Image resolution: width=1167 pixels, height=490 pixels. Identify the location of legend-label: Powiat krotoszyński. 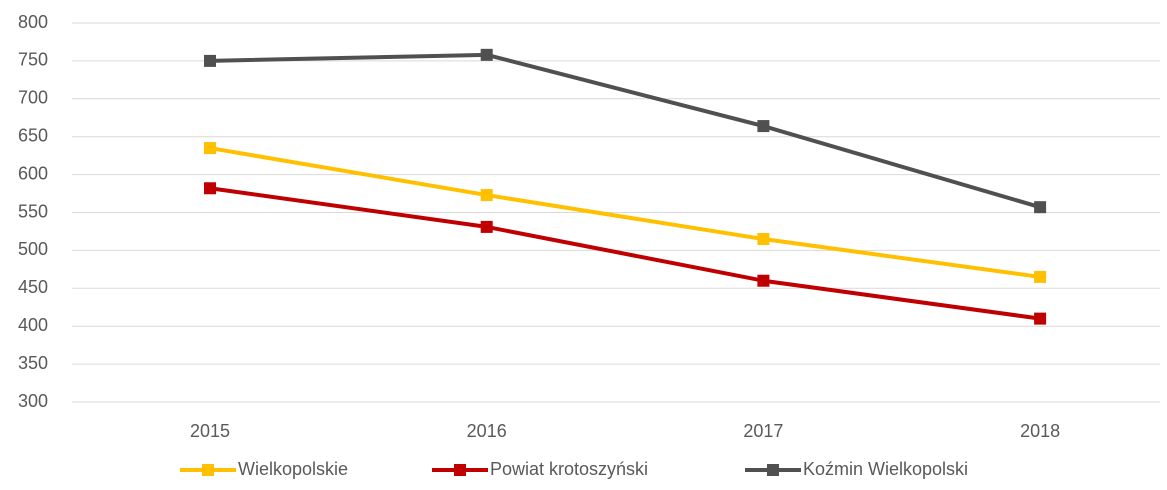
(569, 469).